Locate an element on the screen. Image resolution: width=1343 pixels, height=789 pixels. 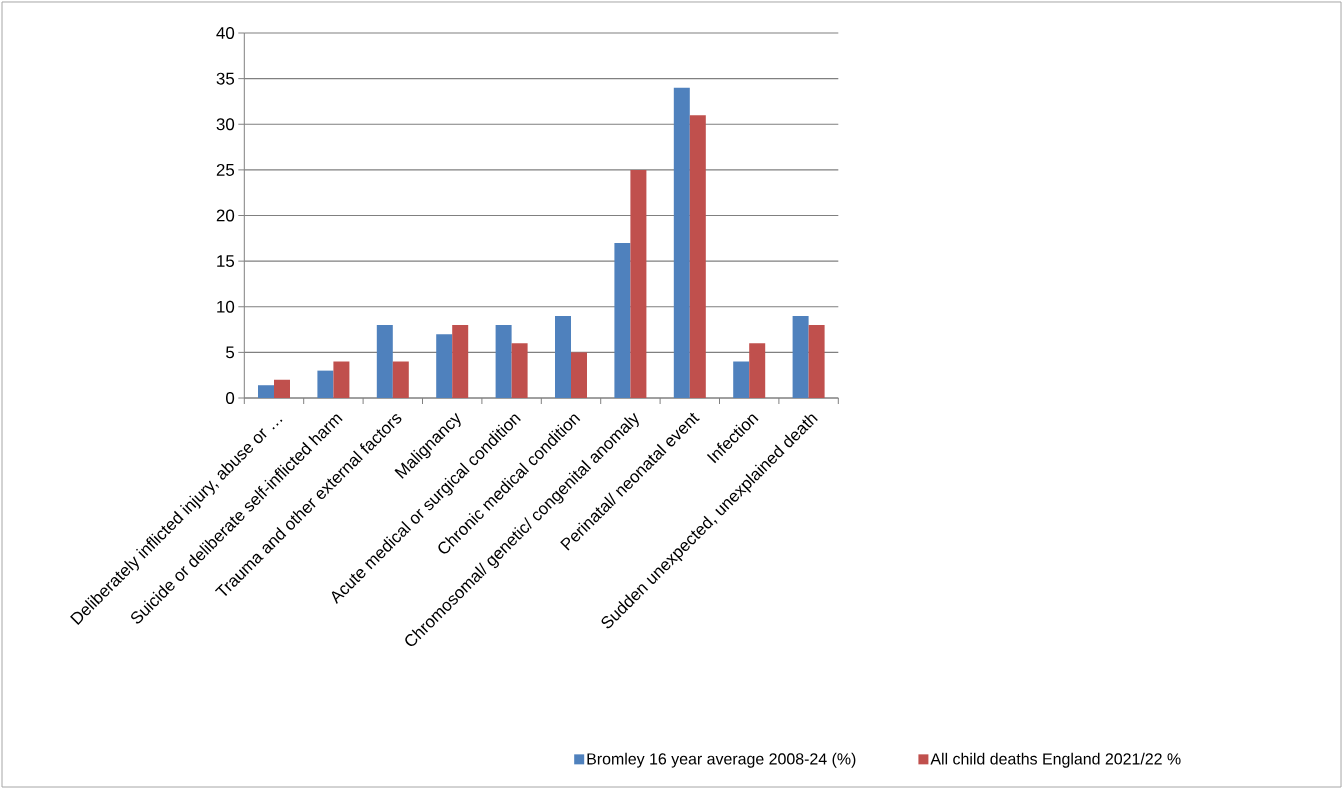
legend-label: Bromley 16 year average 2008-24 (%) is located at coordinates (721, 760).